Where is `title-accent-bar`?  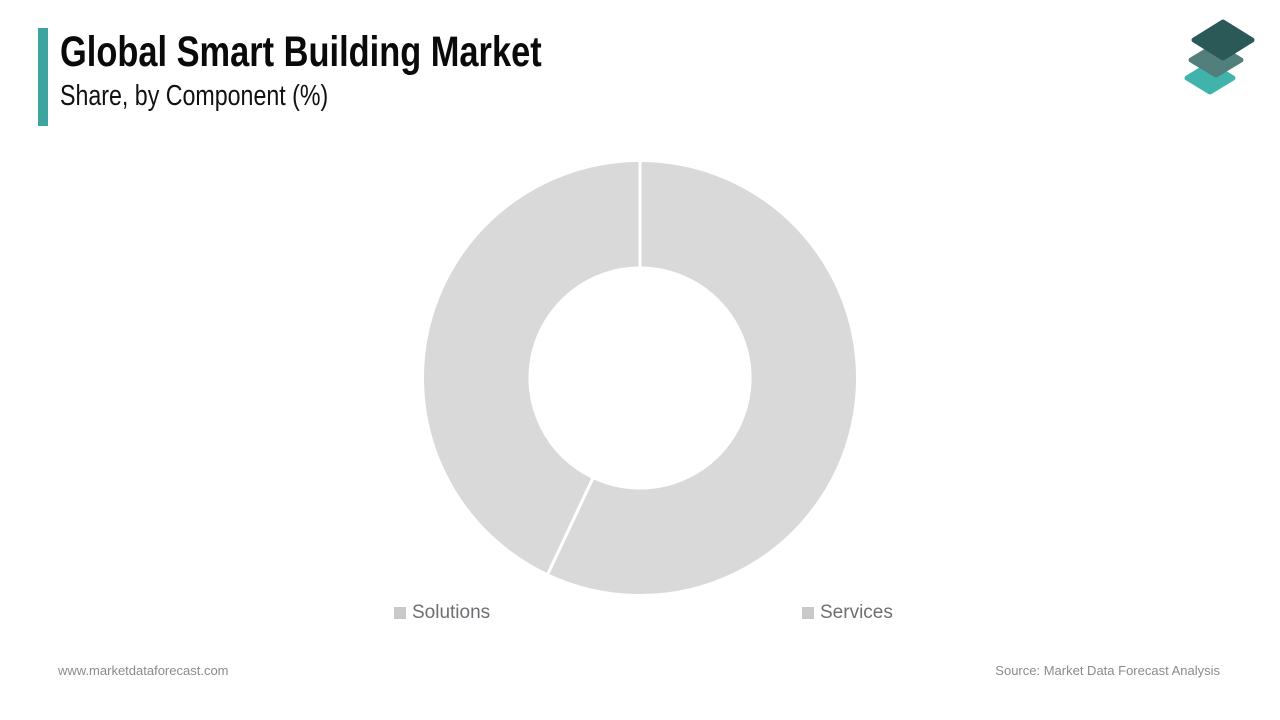 title-accent-bar is located at coordinates (43, 77).